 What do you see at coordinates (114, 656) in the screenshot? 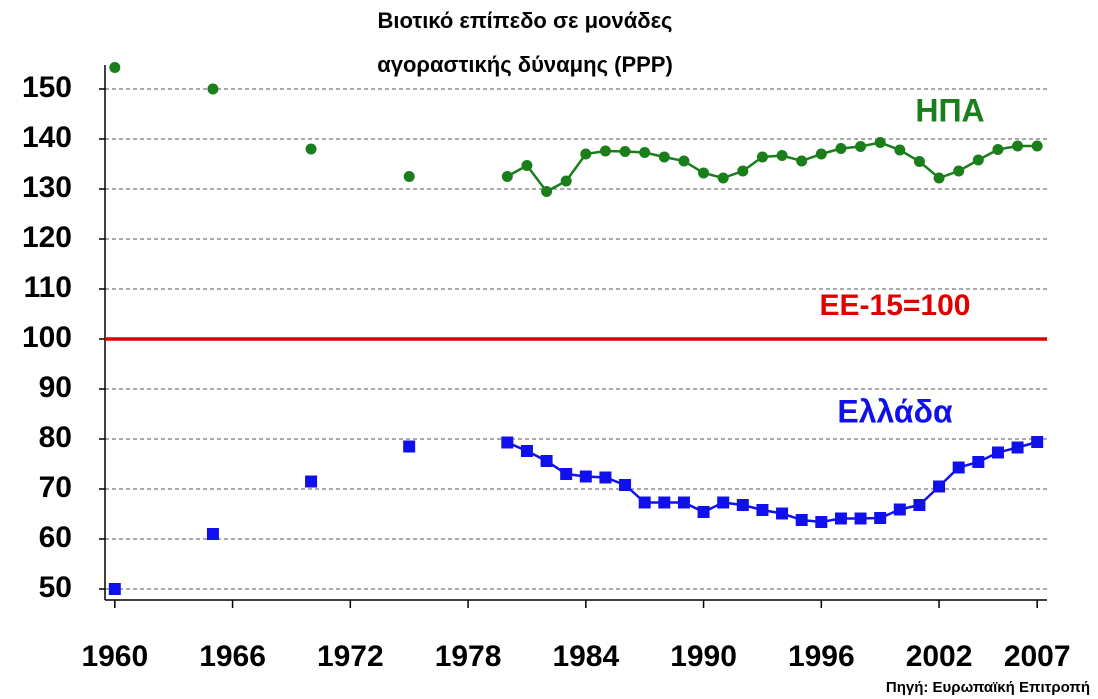
I see `x-tick-label: 1960` at bounding box center [114, 656].